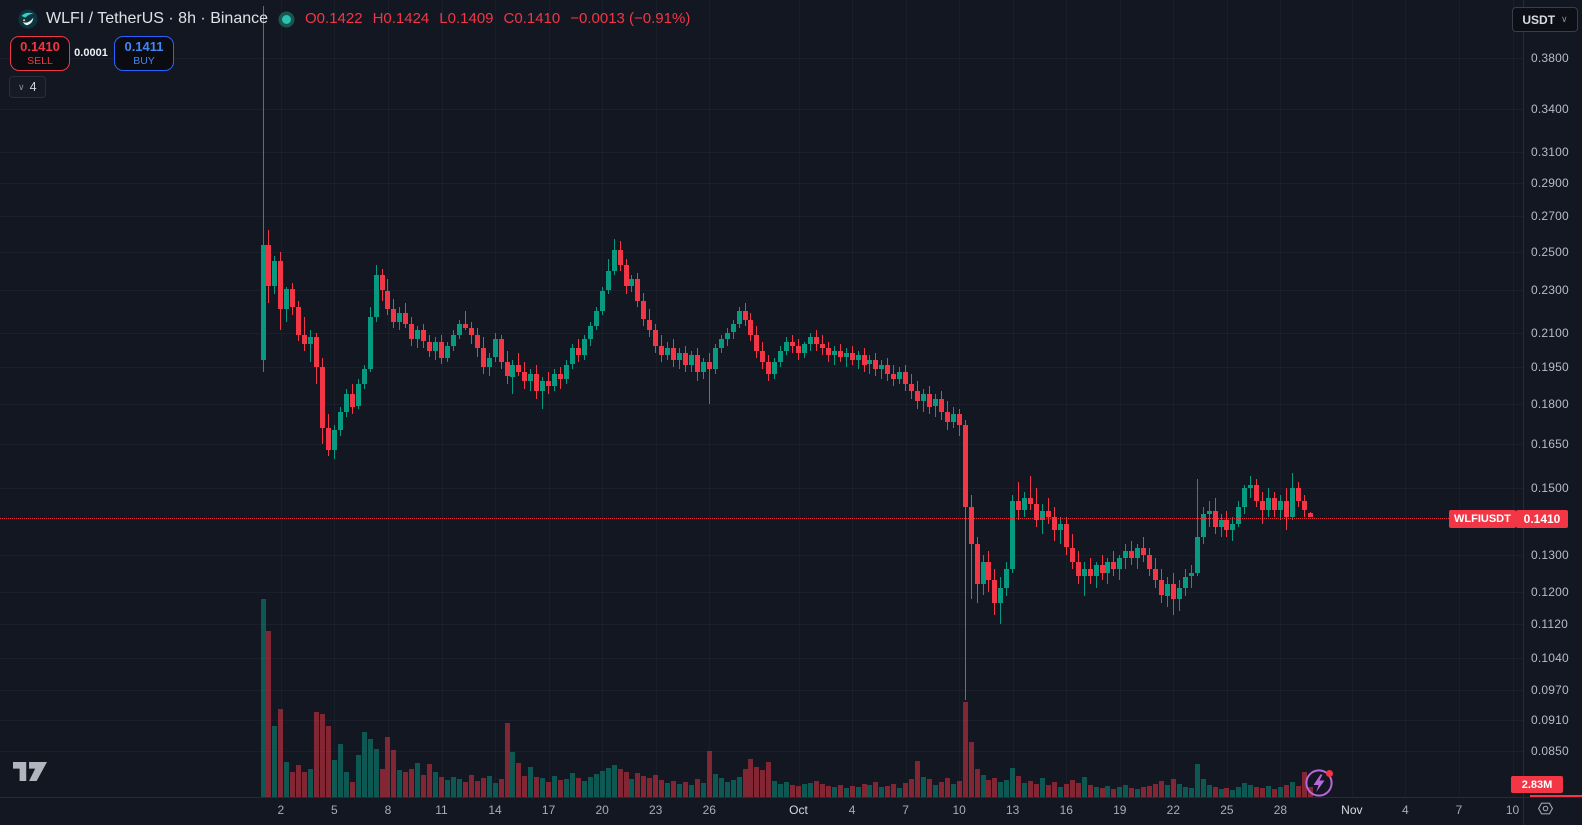  I want to click on price-tick-label: 0.1650, so click(1550, 444).